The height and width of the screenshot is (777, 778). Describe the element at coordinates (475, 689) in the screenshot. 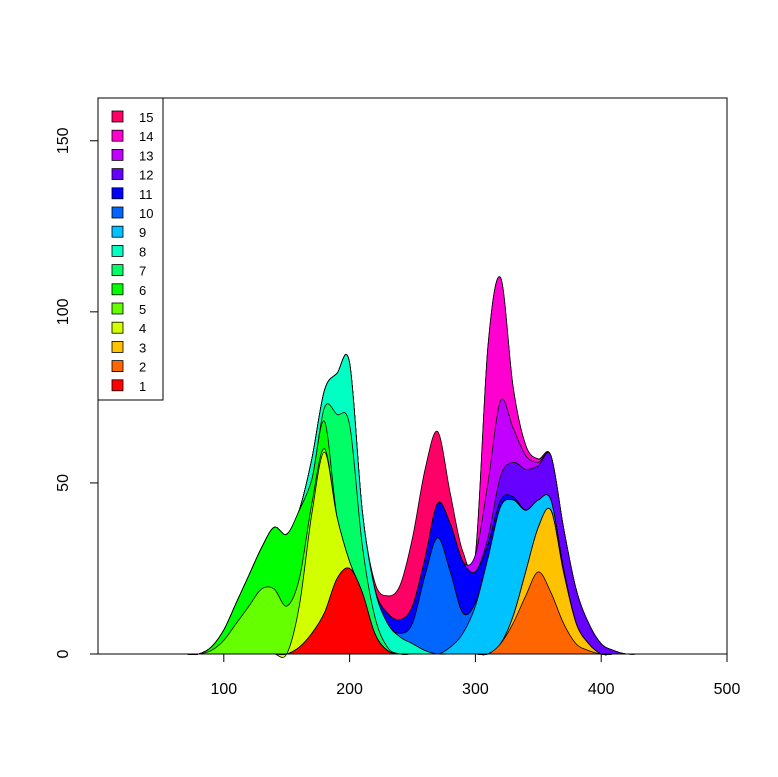

I see `x-tick-label: 300` at that location.